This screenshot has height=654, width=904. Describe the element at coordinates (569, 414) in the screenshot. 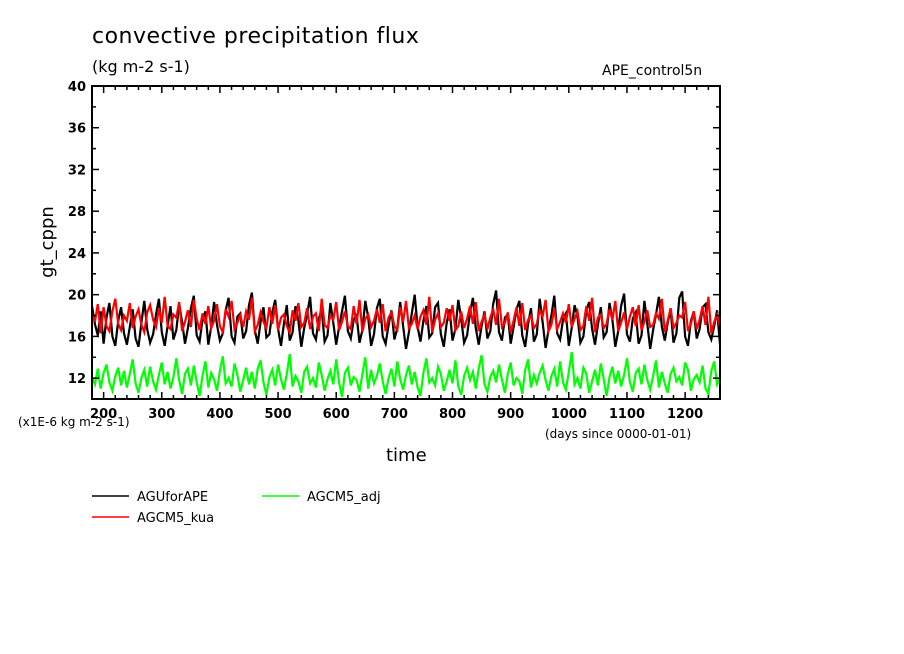

I see `x-tick-label: 1000` at that location.